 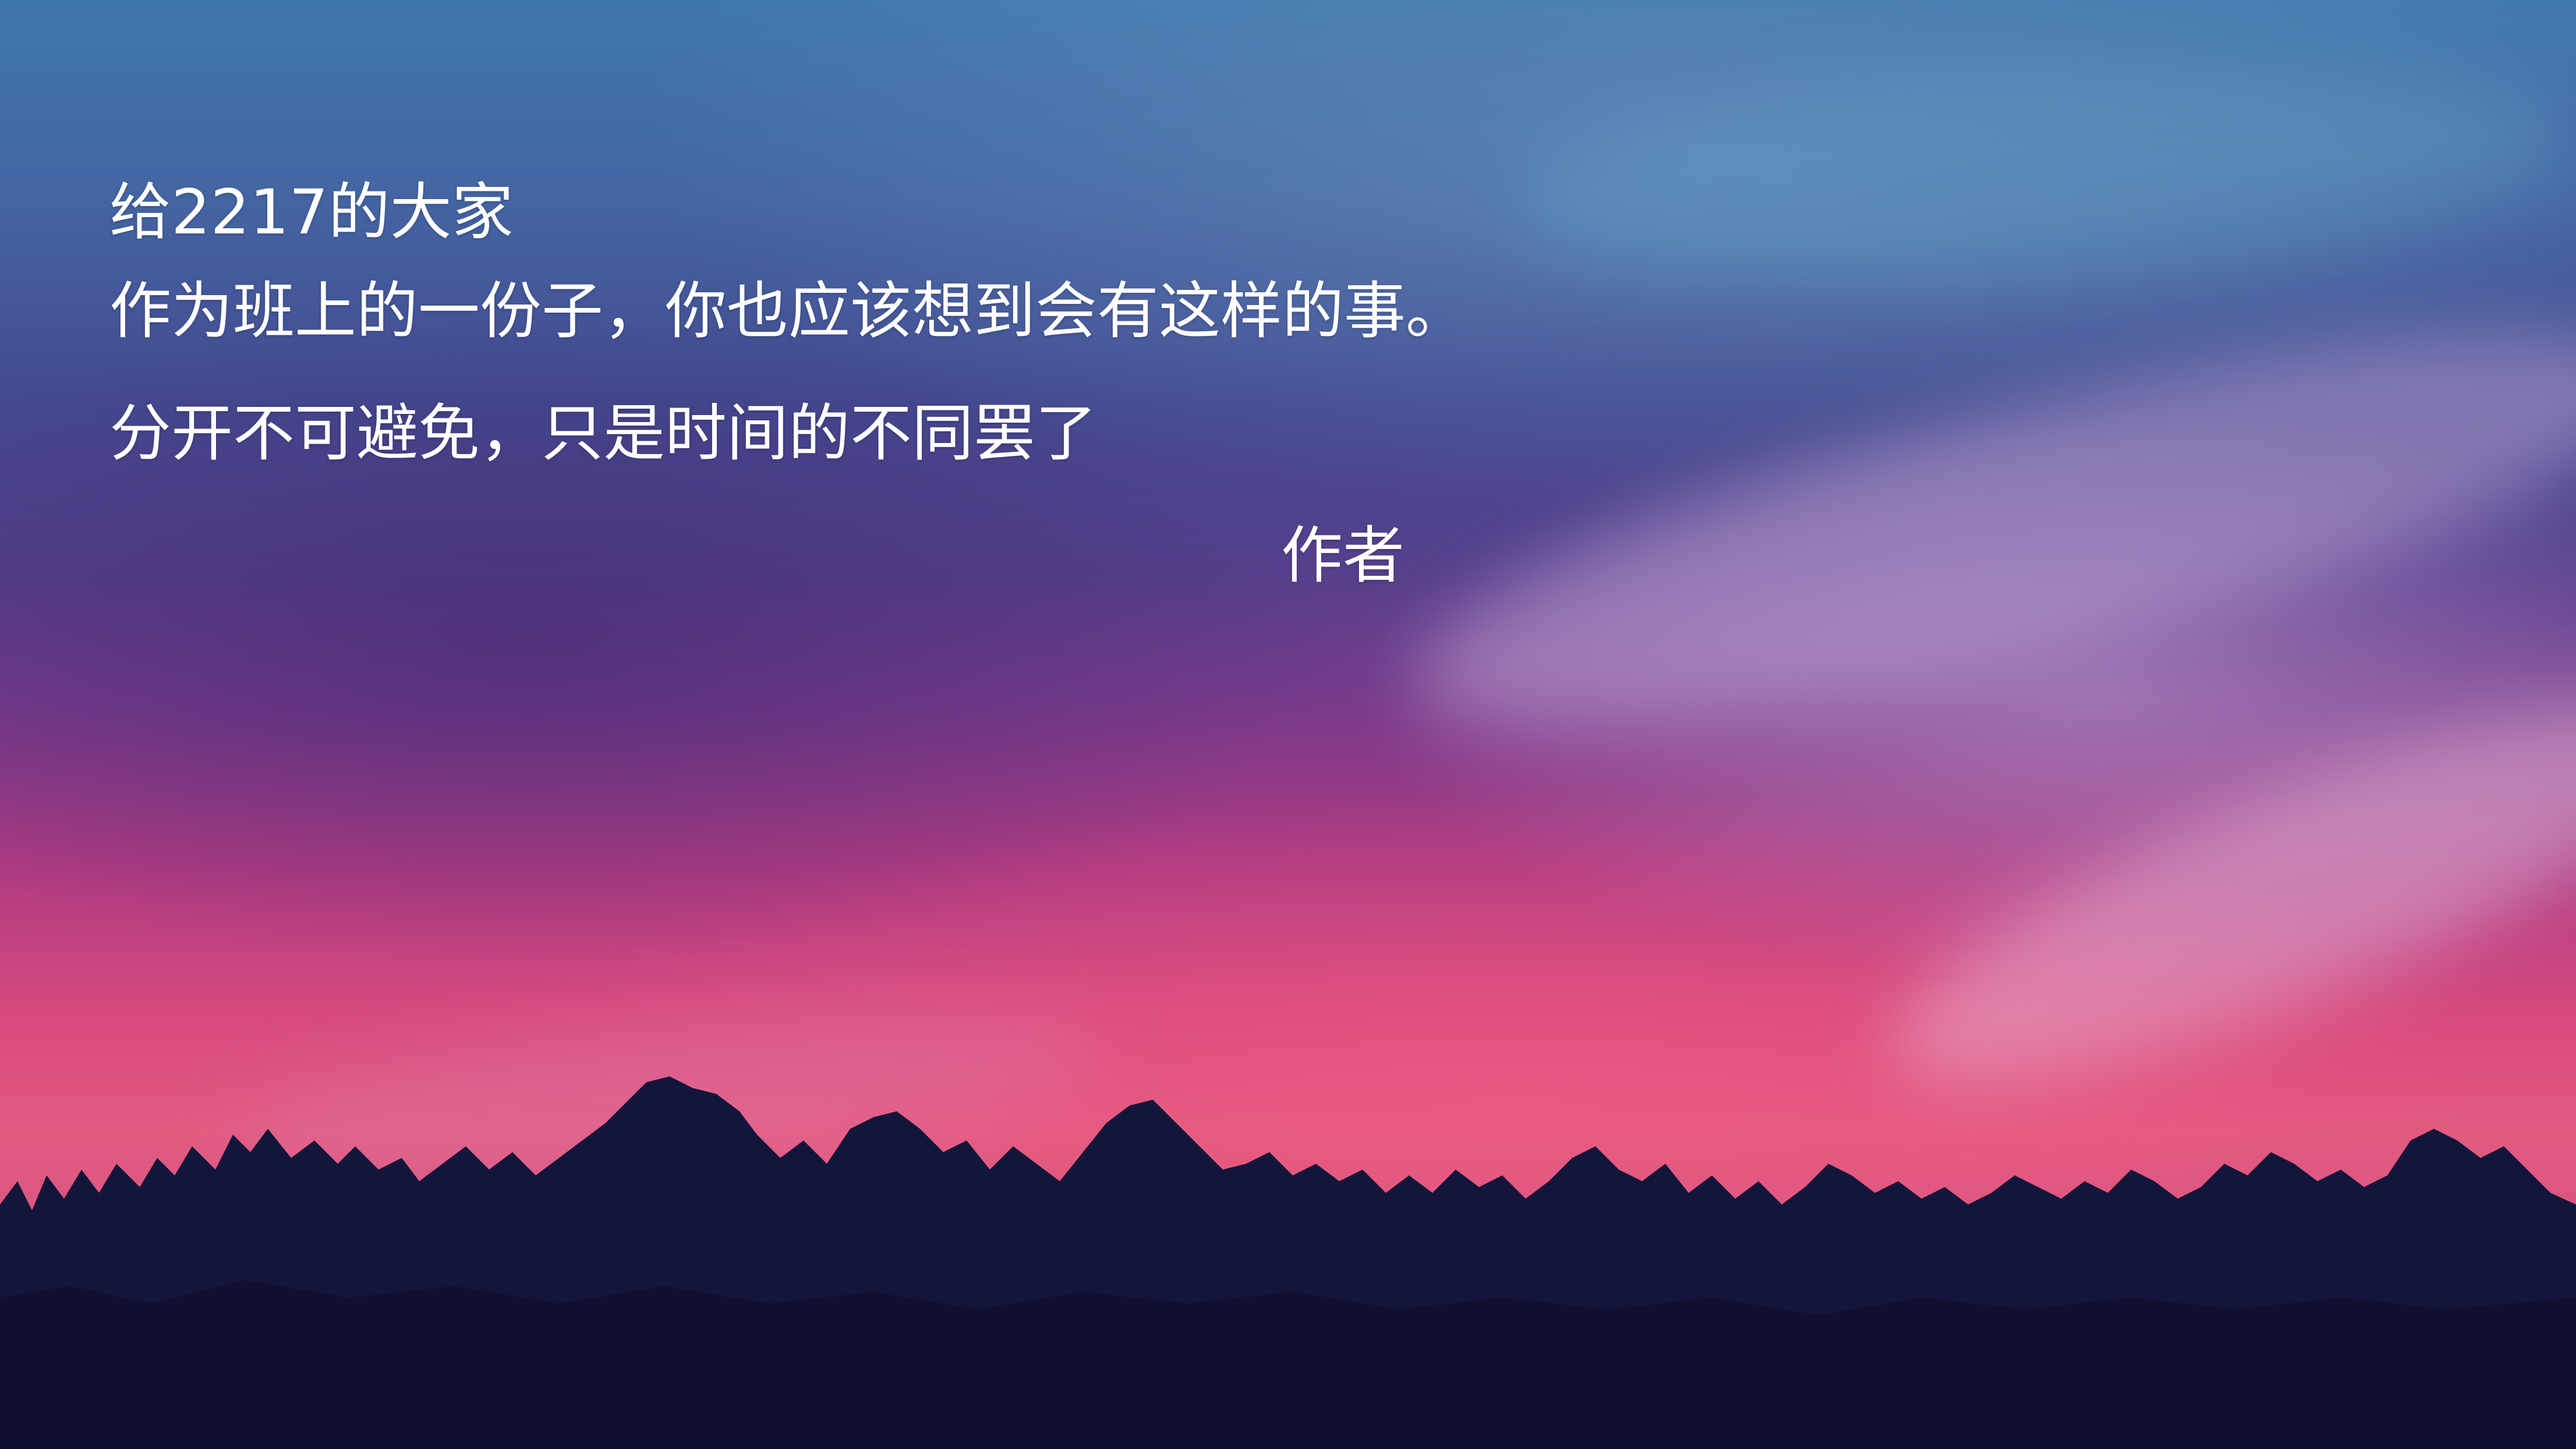 What do you see at coordinates (1342, 555) in the screenshot?
I see `author-signature: 作者` at bounding box center [1342, 555].